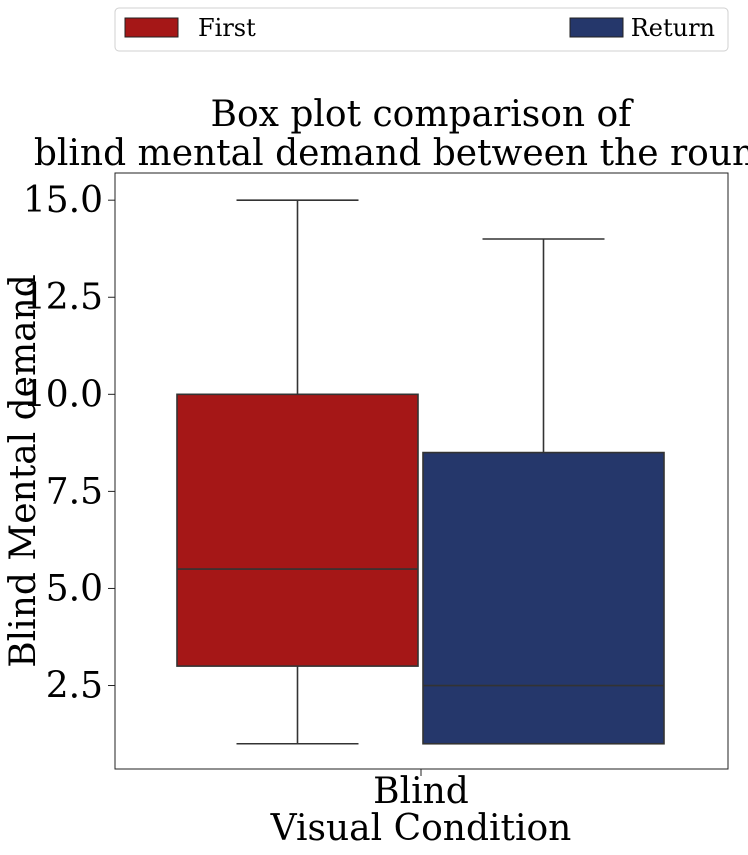  What do you see at coordinates (63, 394) in the screenshot?
I see `y-tick-label: 10.0` at bounding box center [63, 394].